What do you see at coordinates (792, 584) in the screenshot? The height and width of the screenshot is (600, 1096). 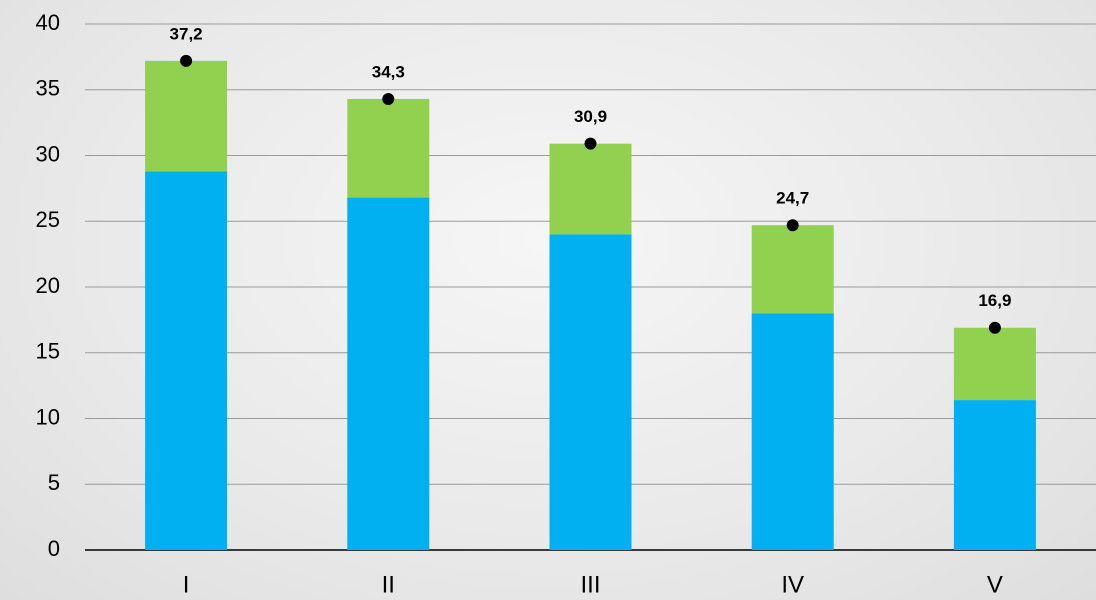 I see `x-tick-label: IV` at bounding box center [792, 584].